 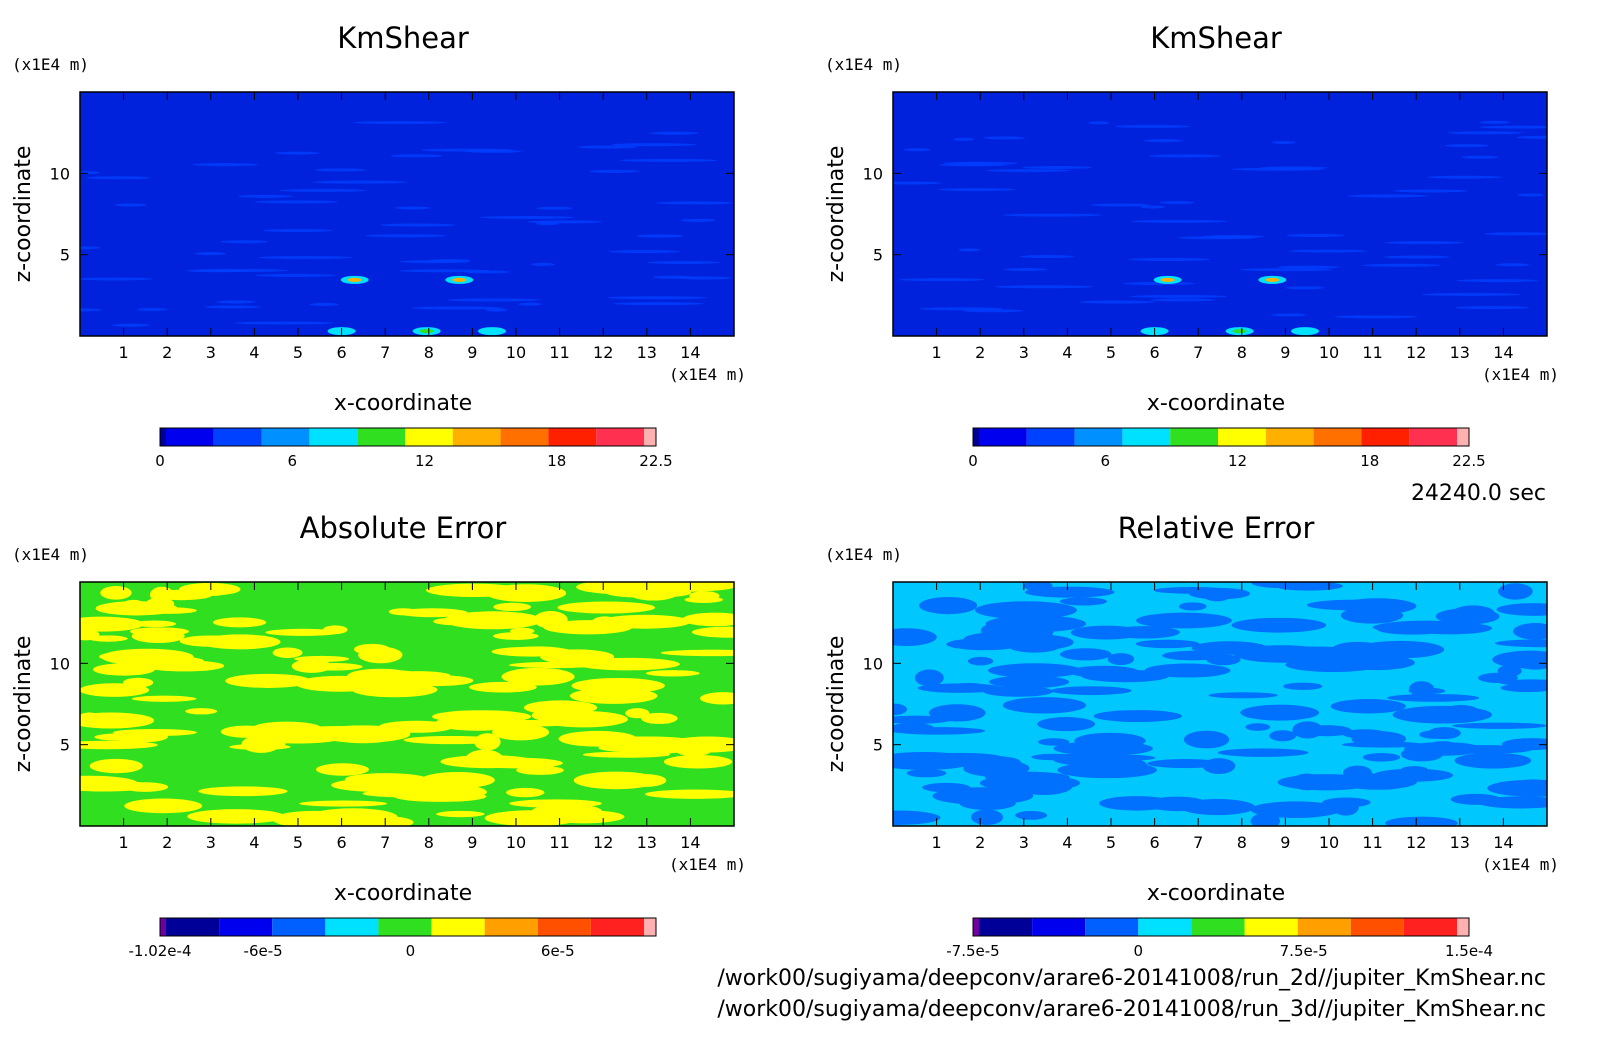 I want to click on x-tick-label: 11, so click(x=559, y=352).